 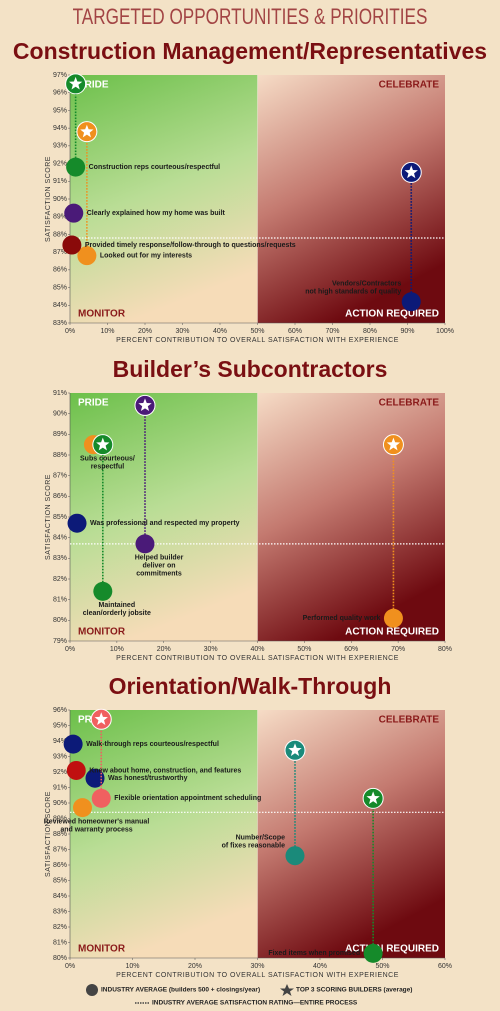 I want to click on quadrant-label: MONITOR, so click(x=102, y=314).